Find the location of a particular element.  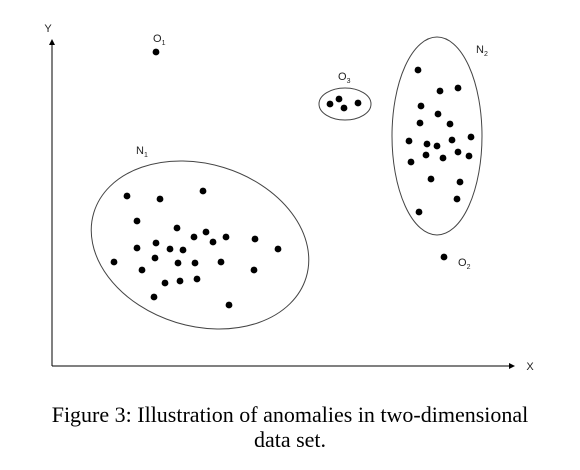

label-n2: N2 is located at coordinates (482, 51).